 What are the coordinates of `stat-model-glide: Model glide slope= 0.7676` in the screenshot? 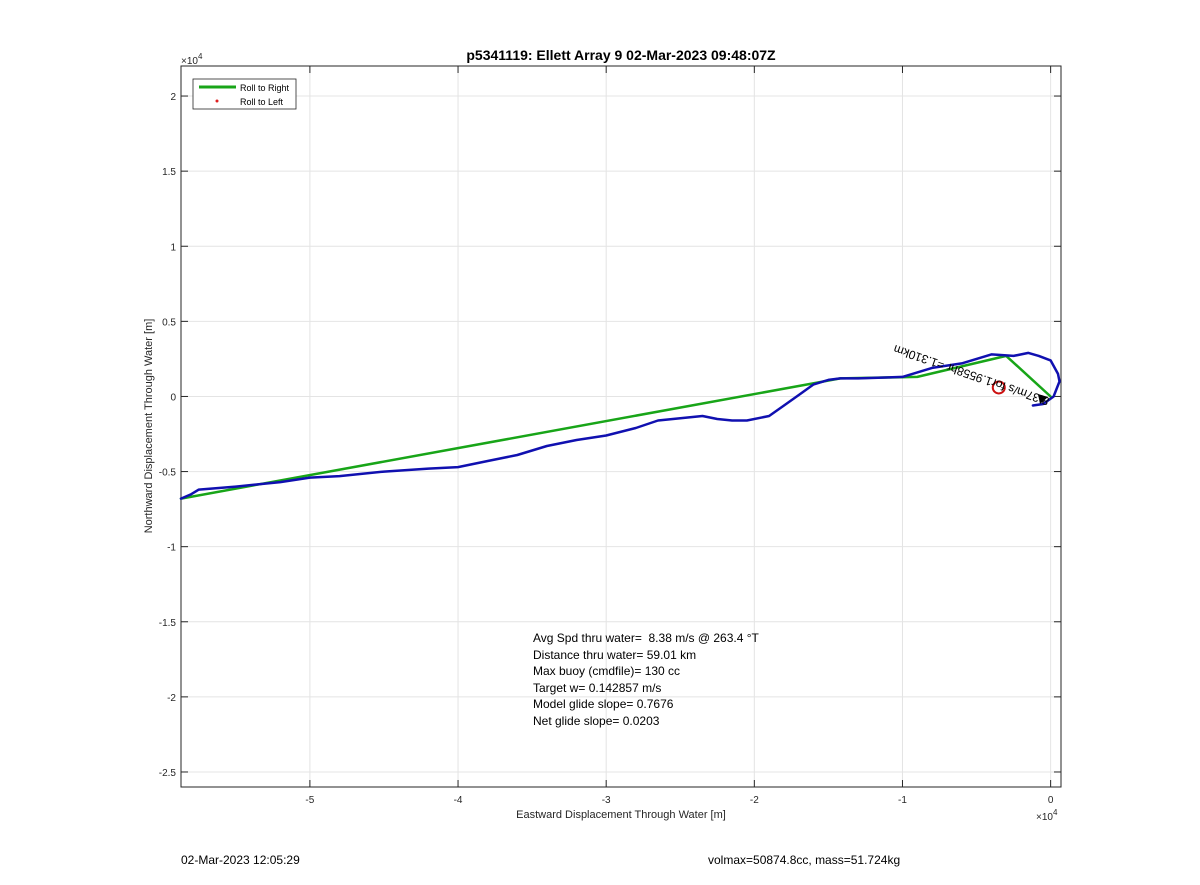 It's located at (603, 704).